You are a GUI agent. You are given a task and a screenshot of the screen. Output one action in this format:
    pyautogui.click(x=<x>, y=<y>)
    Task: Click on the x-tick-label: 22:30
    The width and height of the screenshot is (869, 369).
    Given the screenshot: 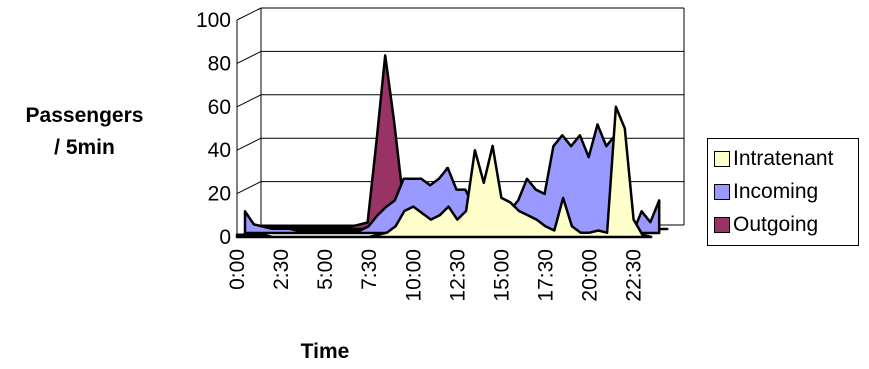 What is the action you would take?
    pyautogui.click(x=634, y=275)
    